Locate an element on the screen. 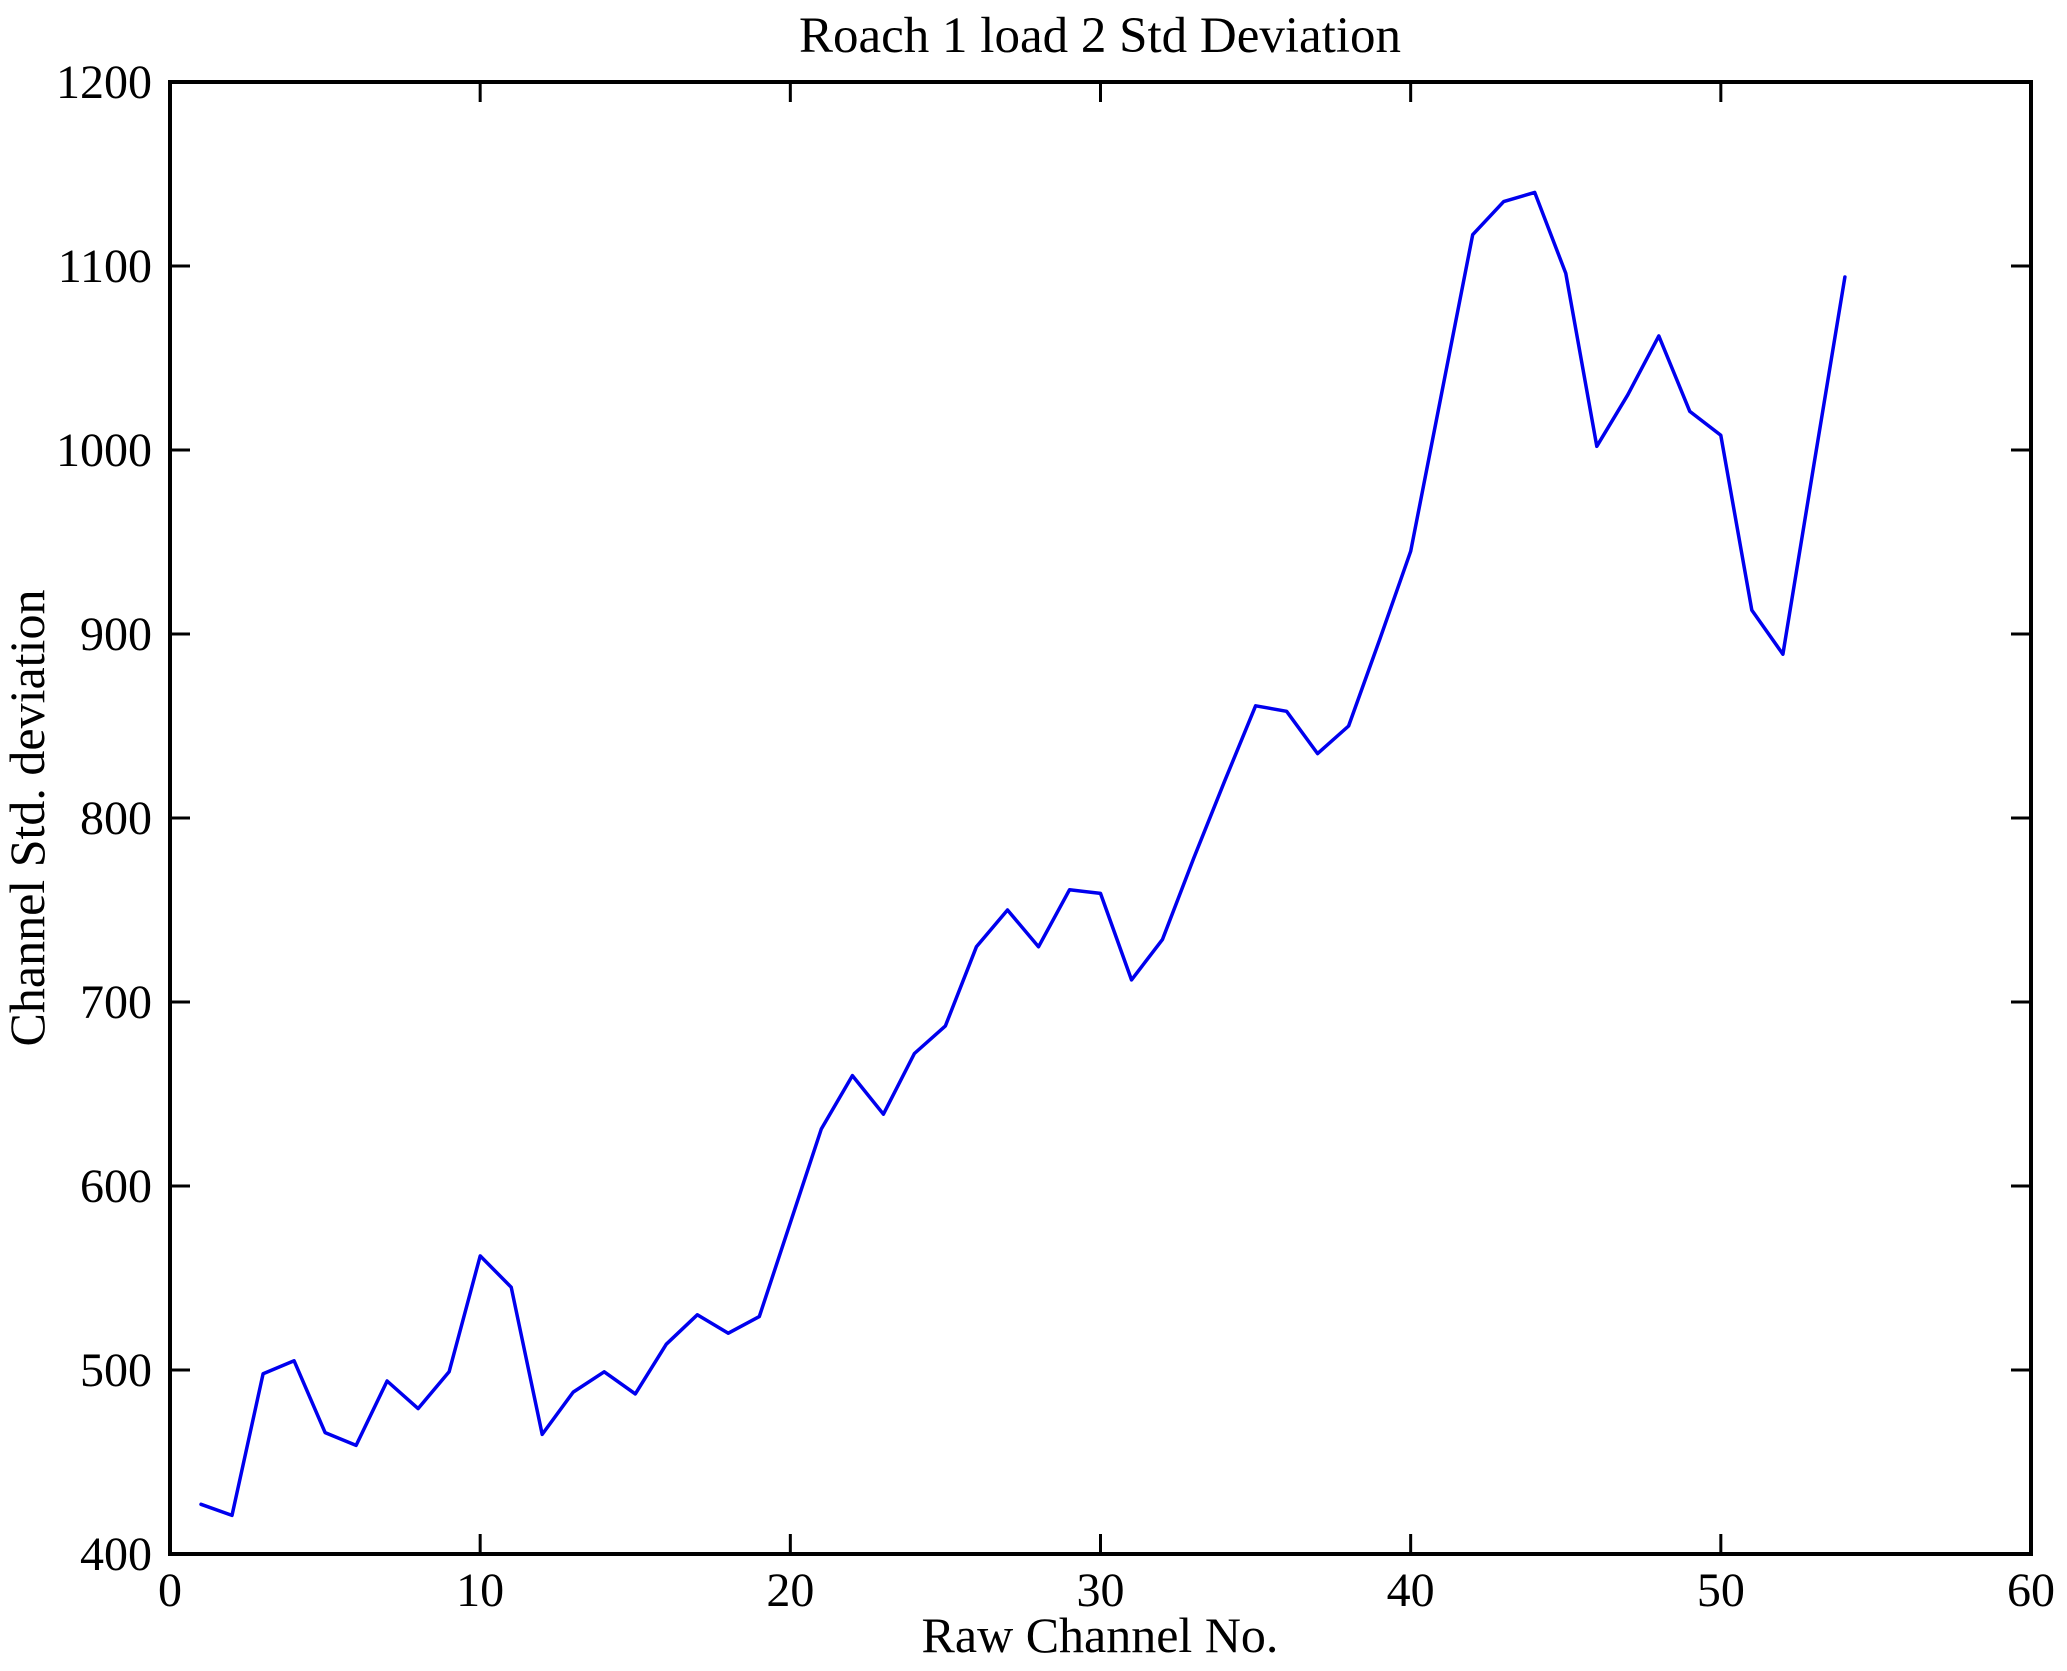 This screenshot has width=2067, height=1671. y-axis-ticks-left is located at coordinates (180, 818).